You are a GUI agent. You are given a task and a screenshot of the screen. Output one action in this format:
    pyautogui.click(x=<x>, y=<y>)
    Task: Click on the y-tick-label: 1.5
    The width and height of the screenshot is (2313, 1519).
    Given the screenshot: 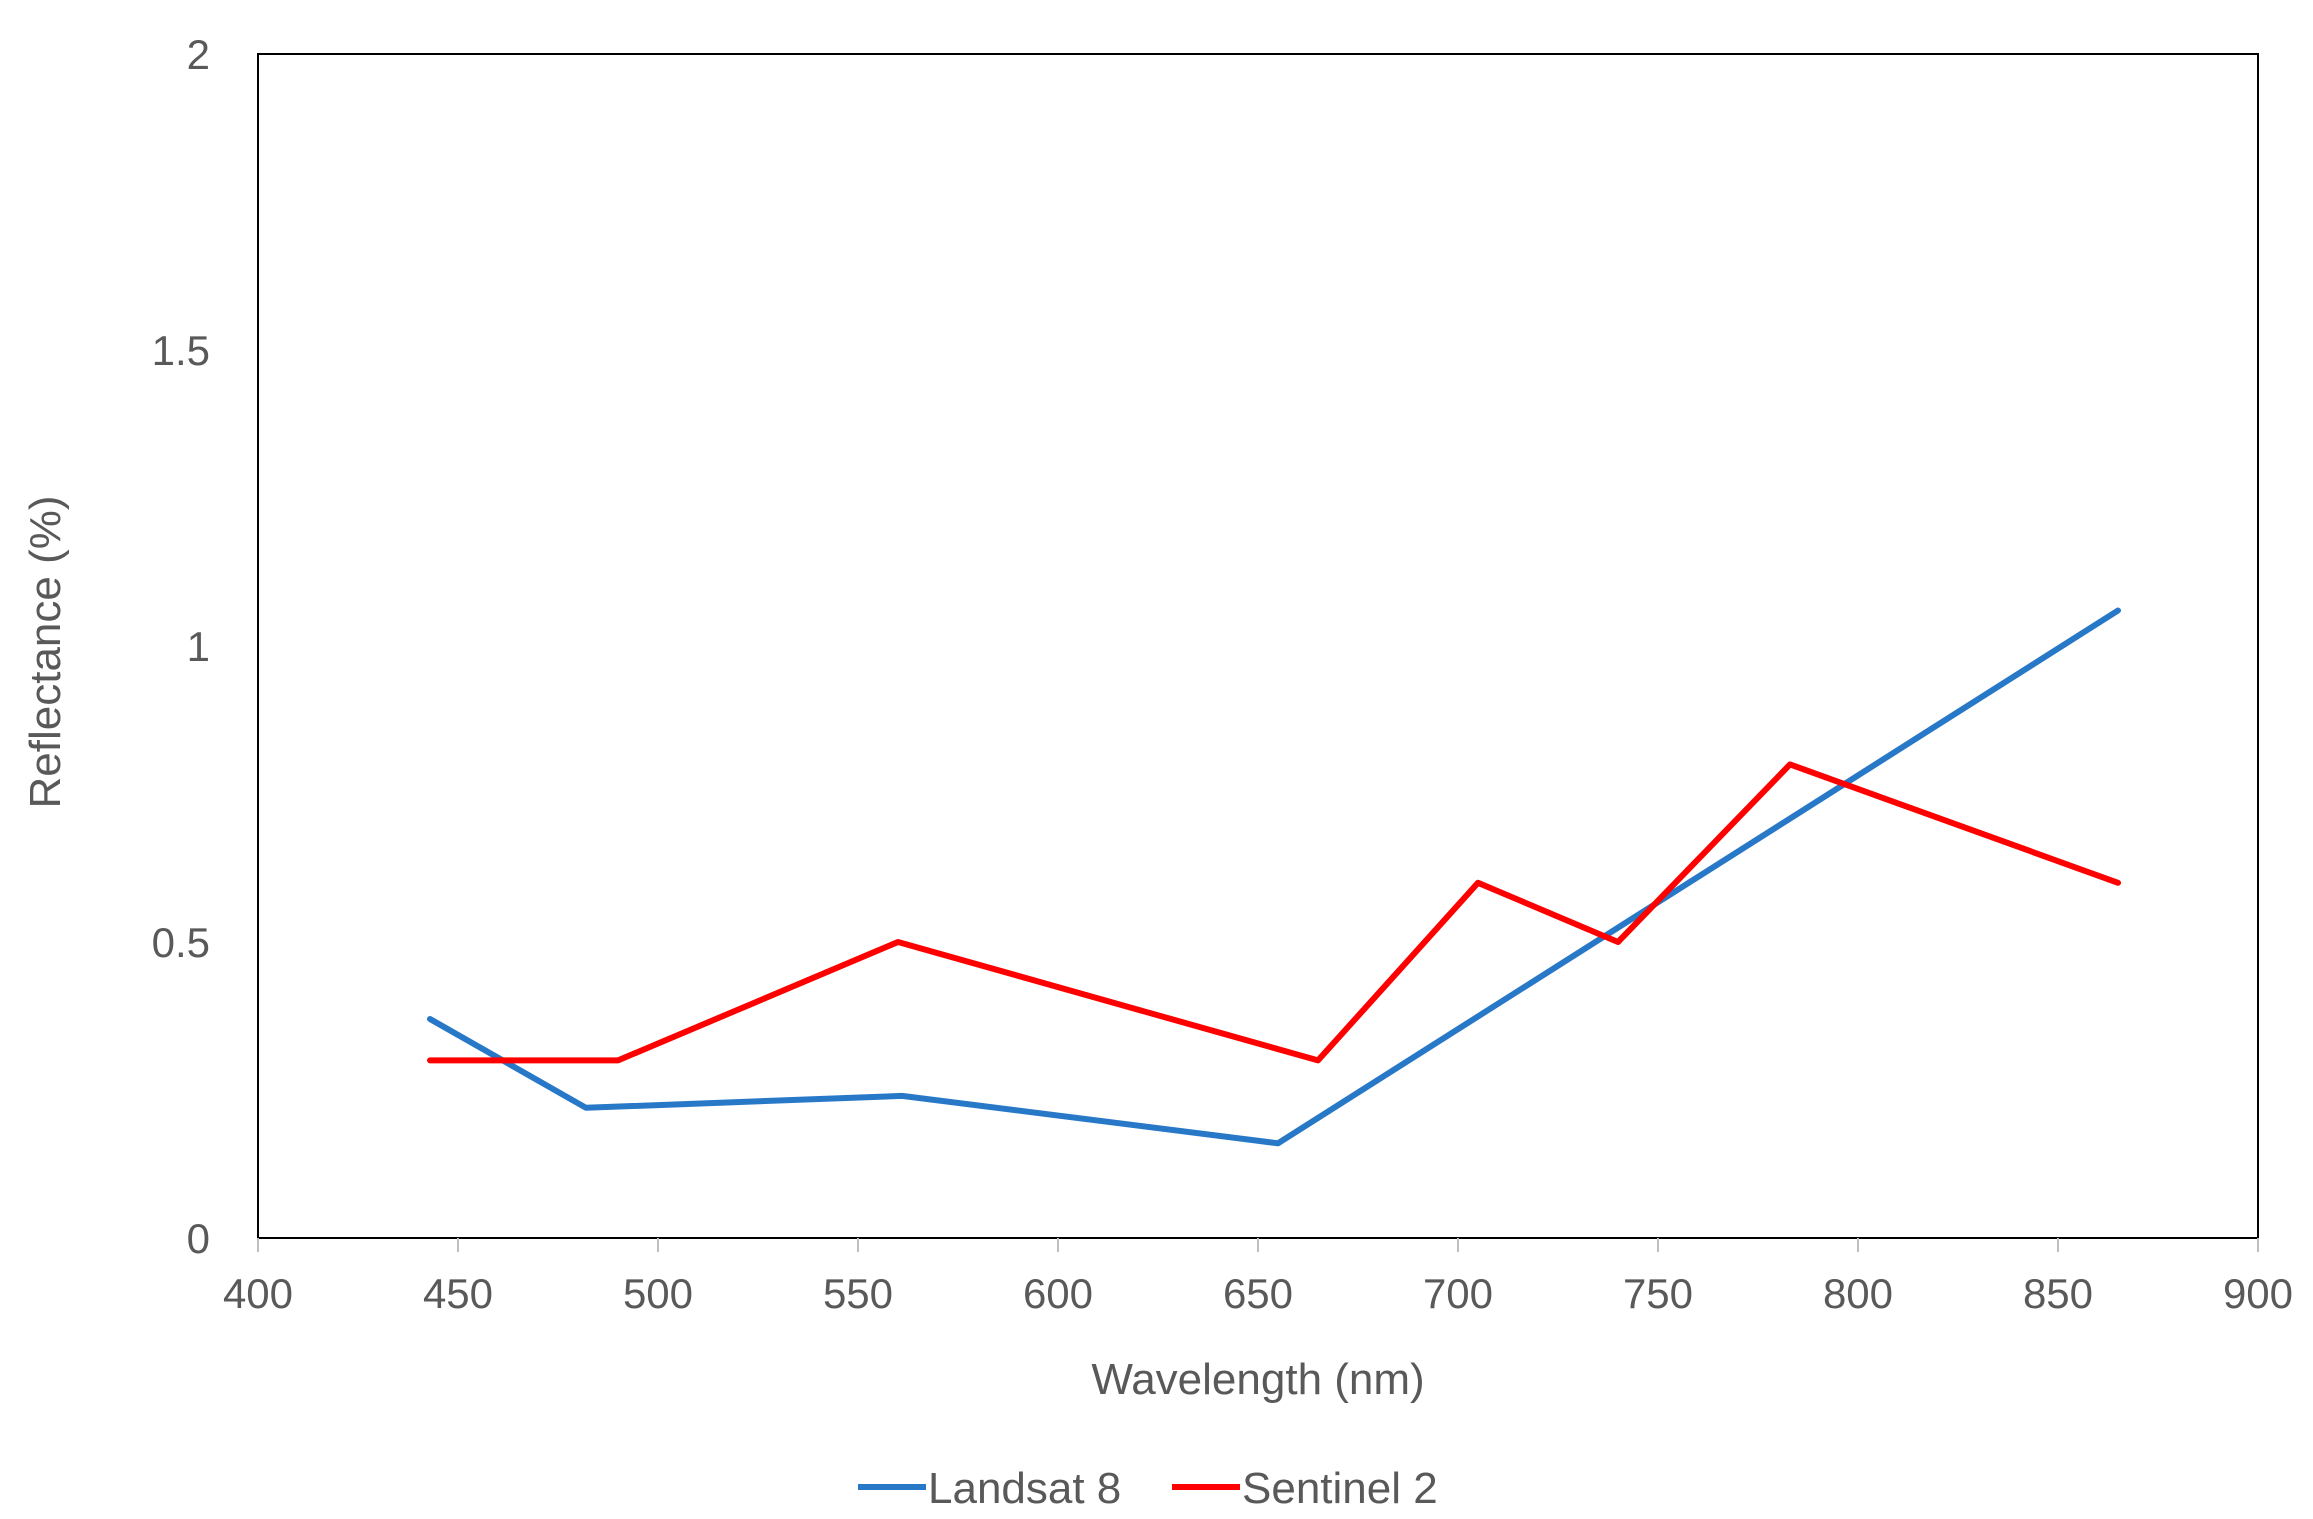 What is the action you would take?
    pyautogui.click(x=181, y=350)
    